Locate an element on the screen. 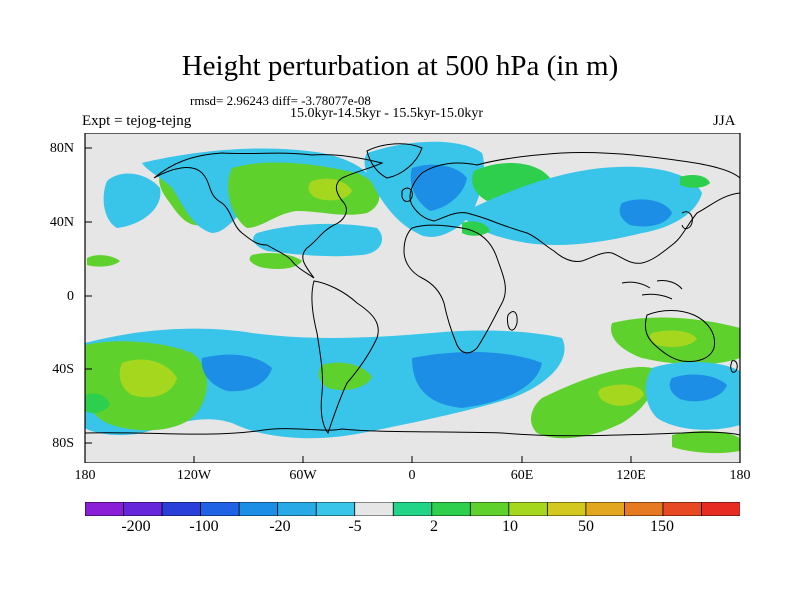  coast-madagascar is located at coordinates (512, 320).